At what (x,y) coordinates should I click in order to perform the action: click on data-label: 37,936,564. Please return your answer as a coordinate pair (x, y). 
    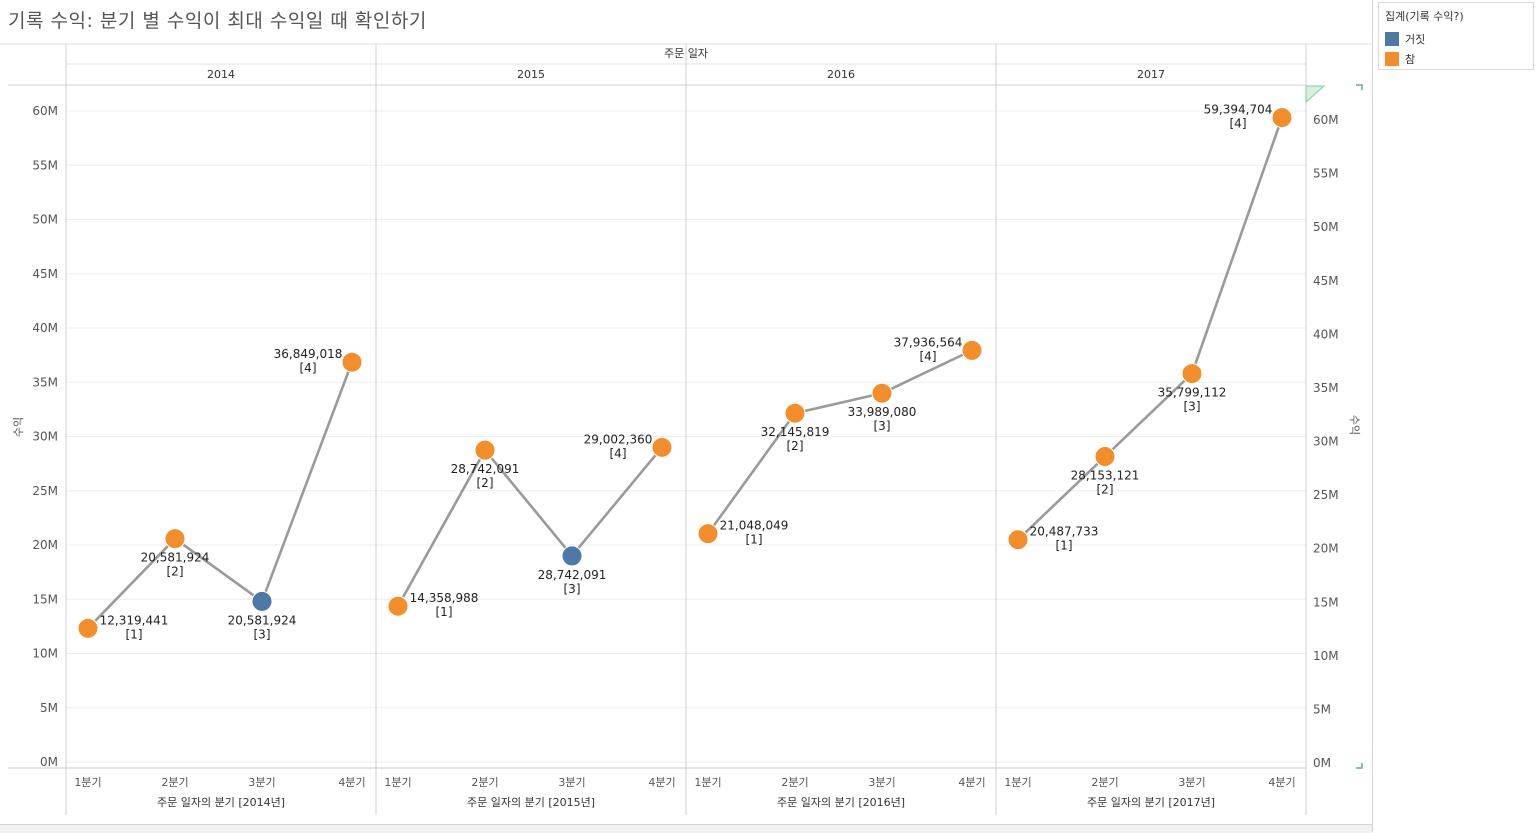
    Looking at the image, I should click on (928, 342).